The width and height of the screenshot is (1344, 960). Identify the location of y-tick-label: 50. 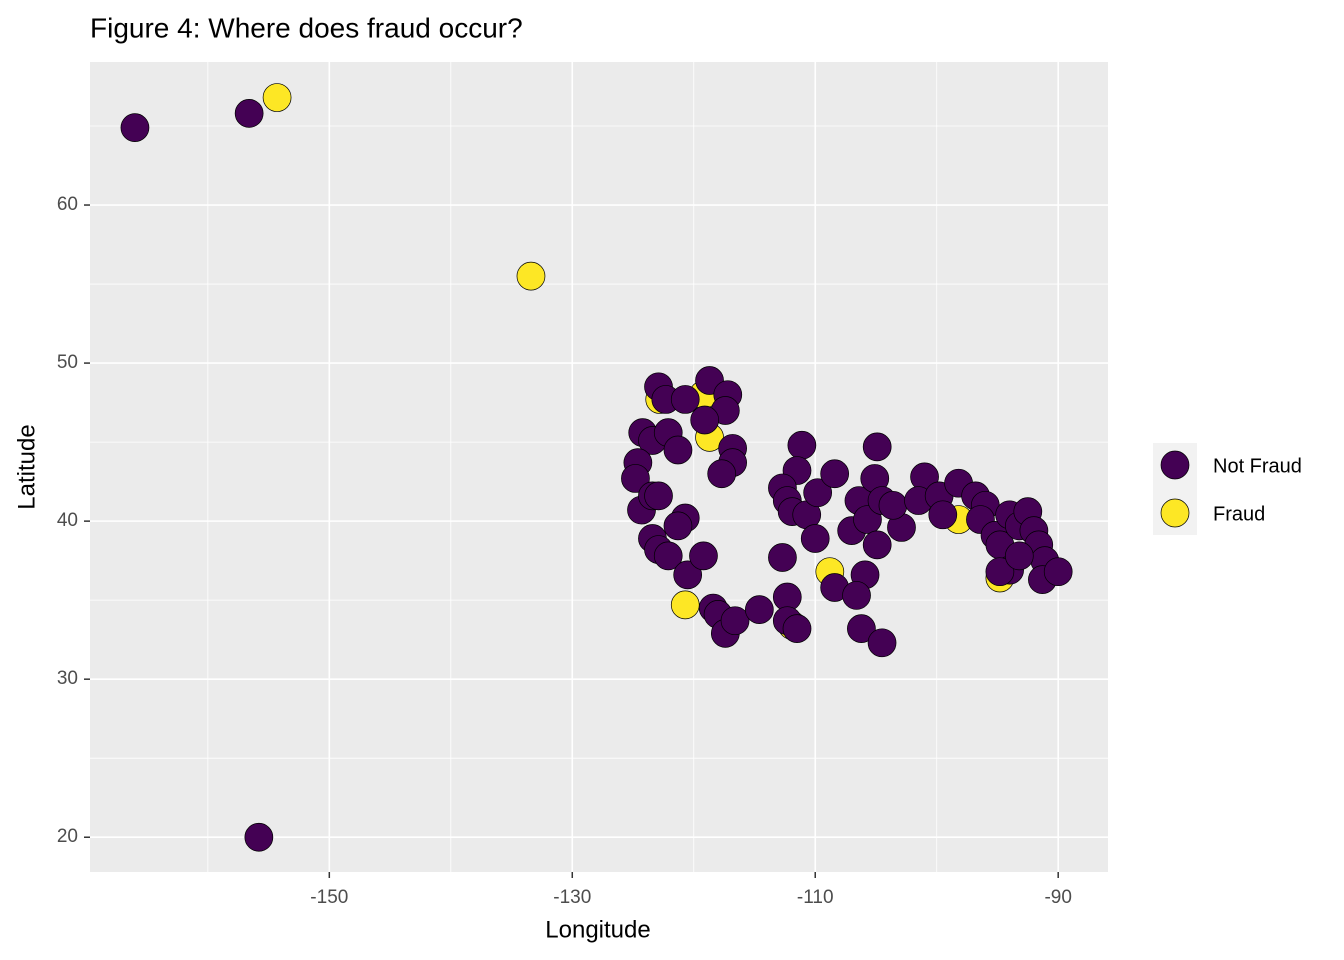
(67, 362).